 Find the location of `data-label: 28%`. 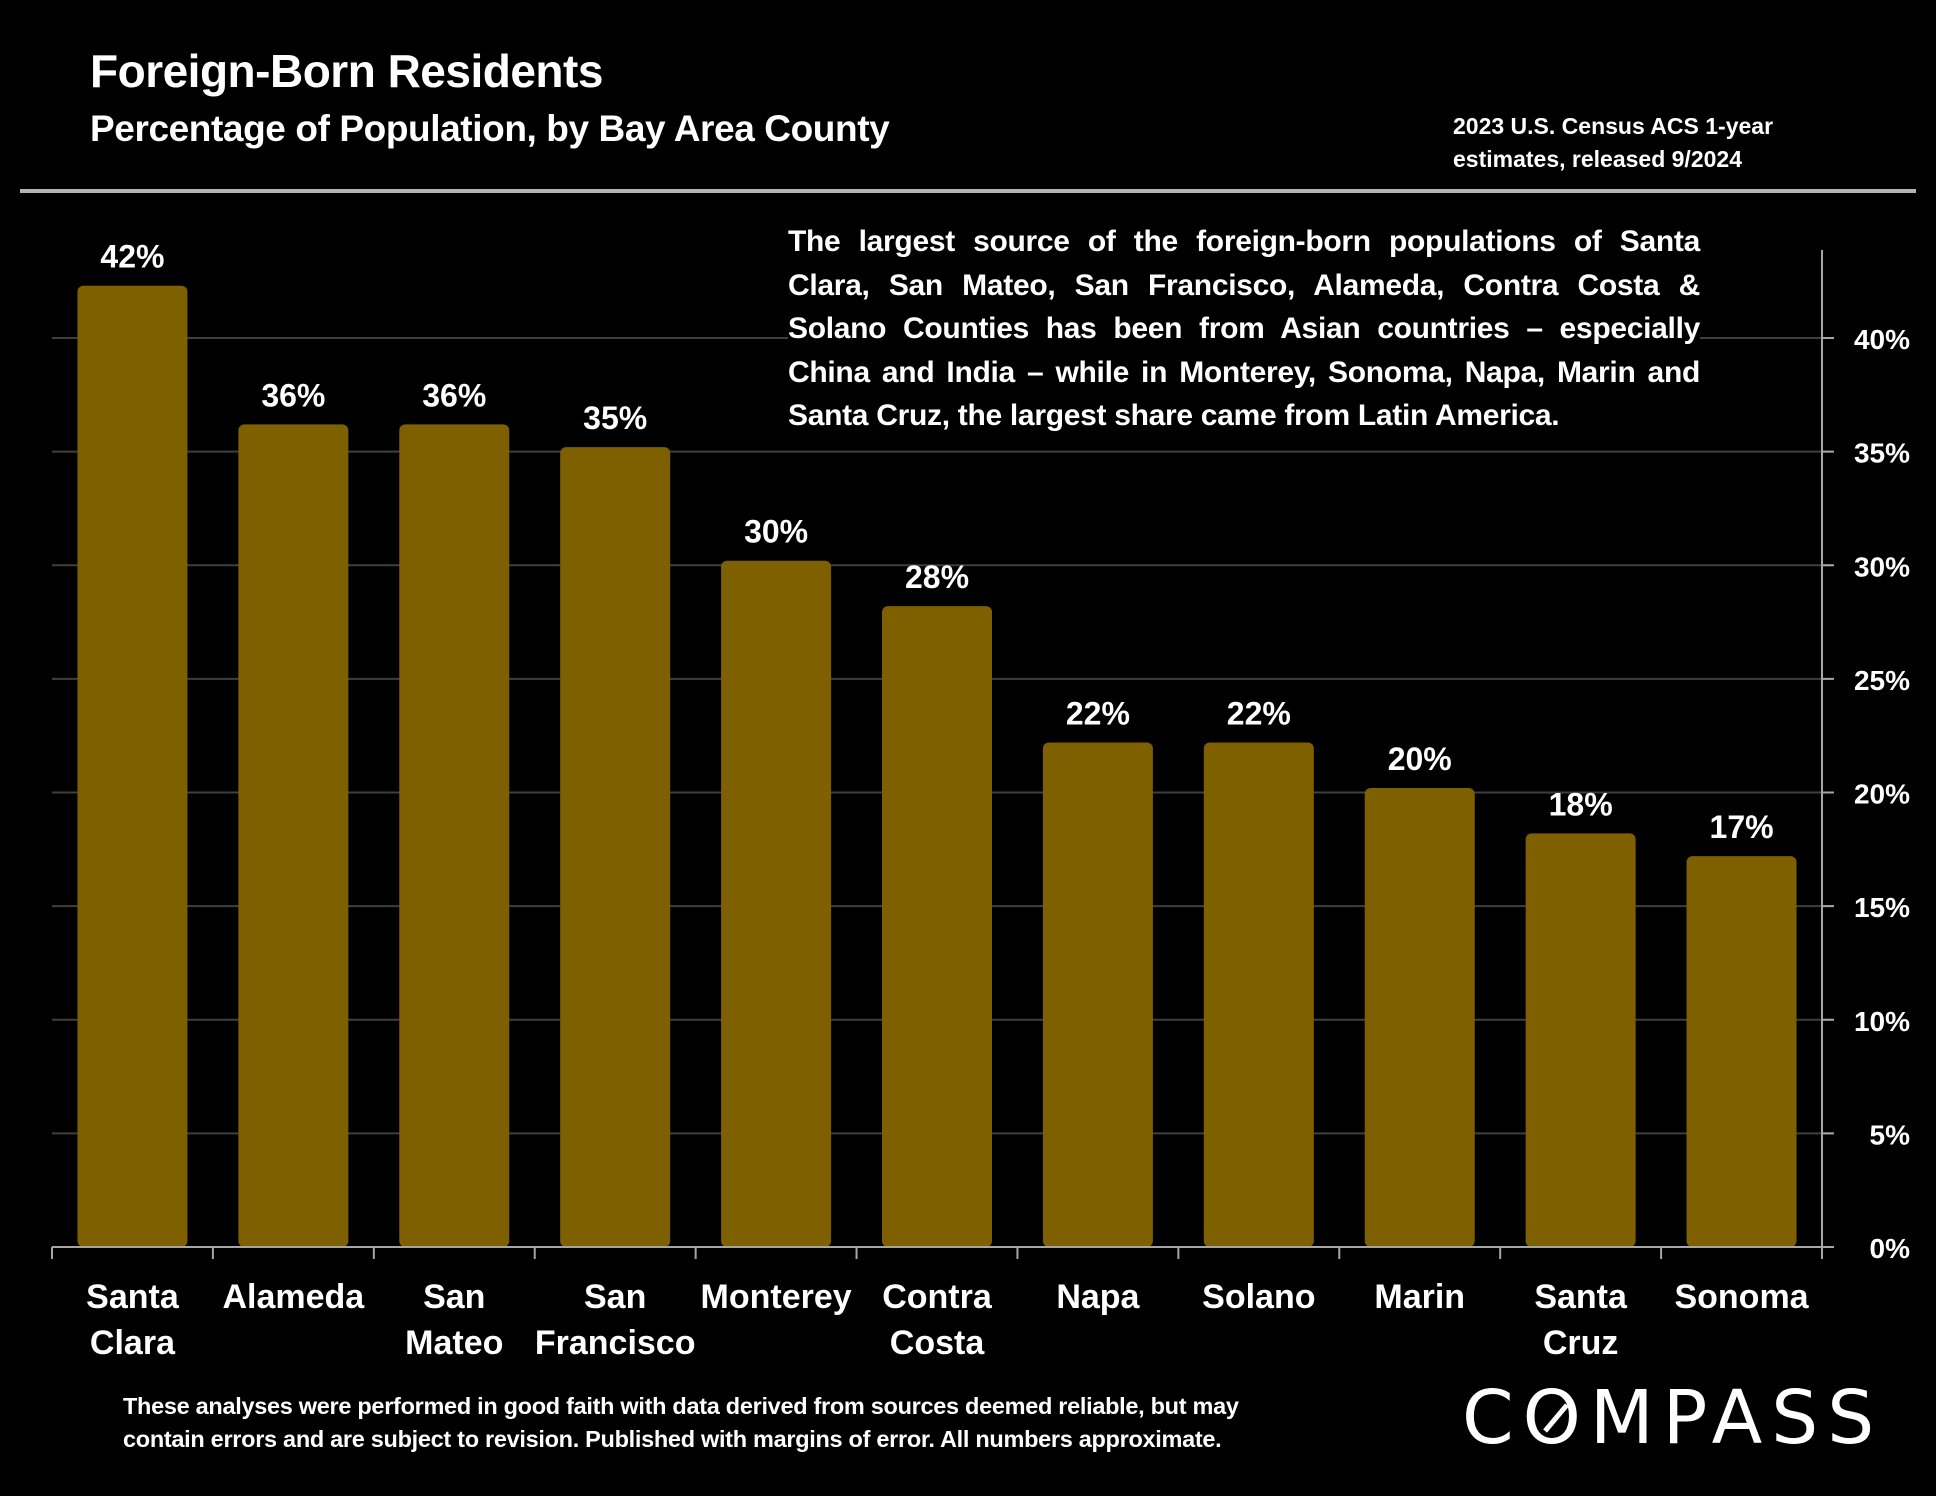

data-label: 28% is located at coordinates (937, 577).